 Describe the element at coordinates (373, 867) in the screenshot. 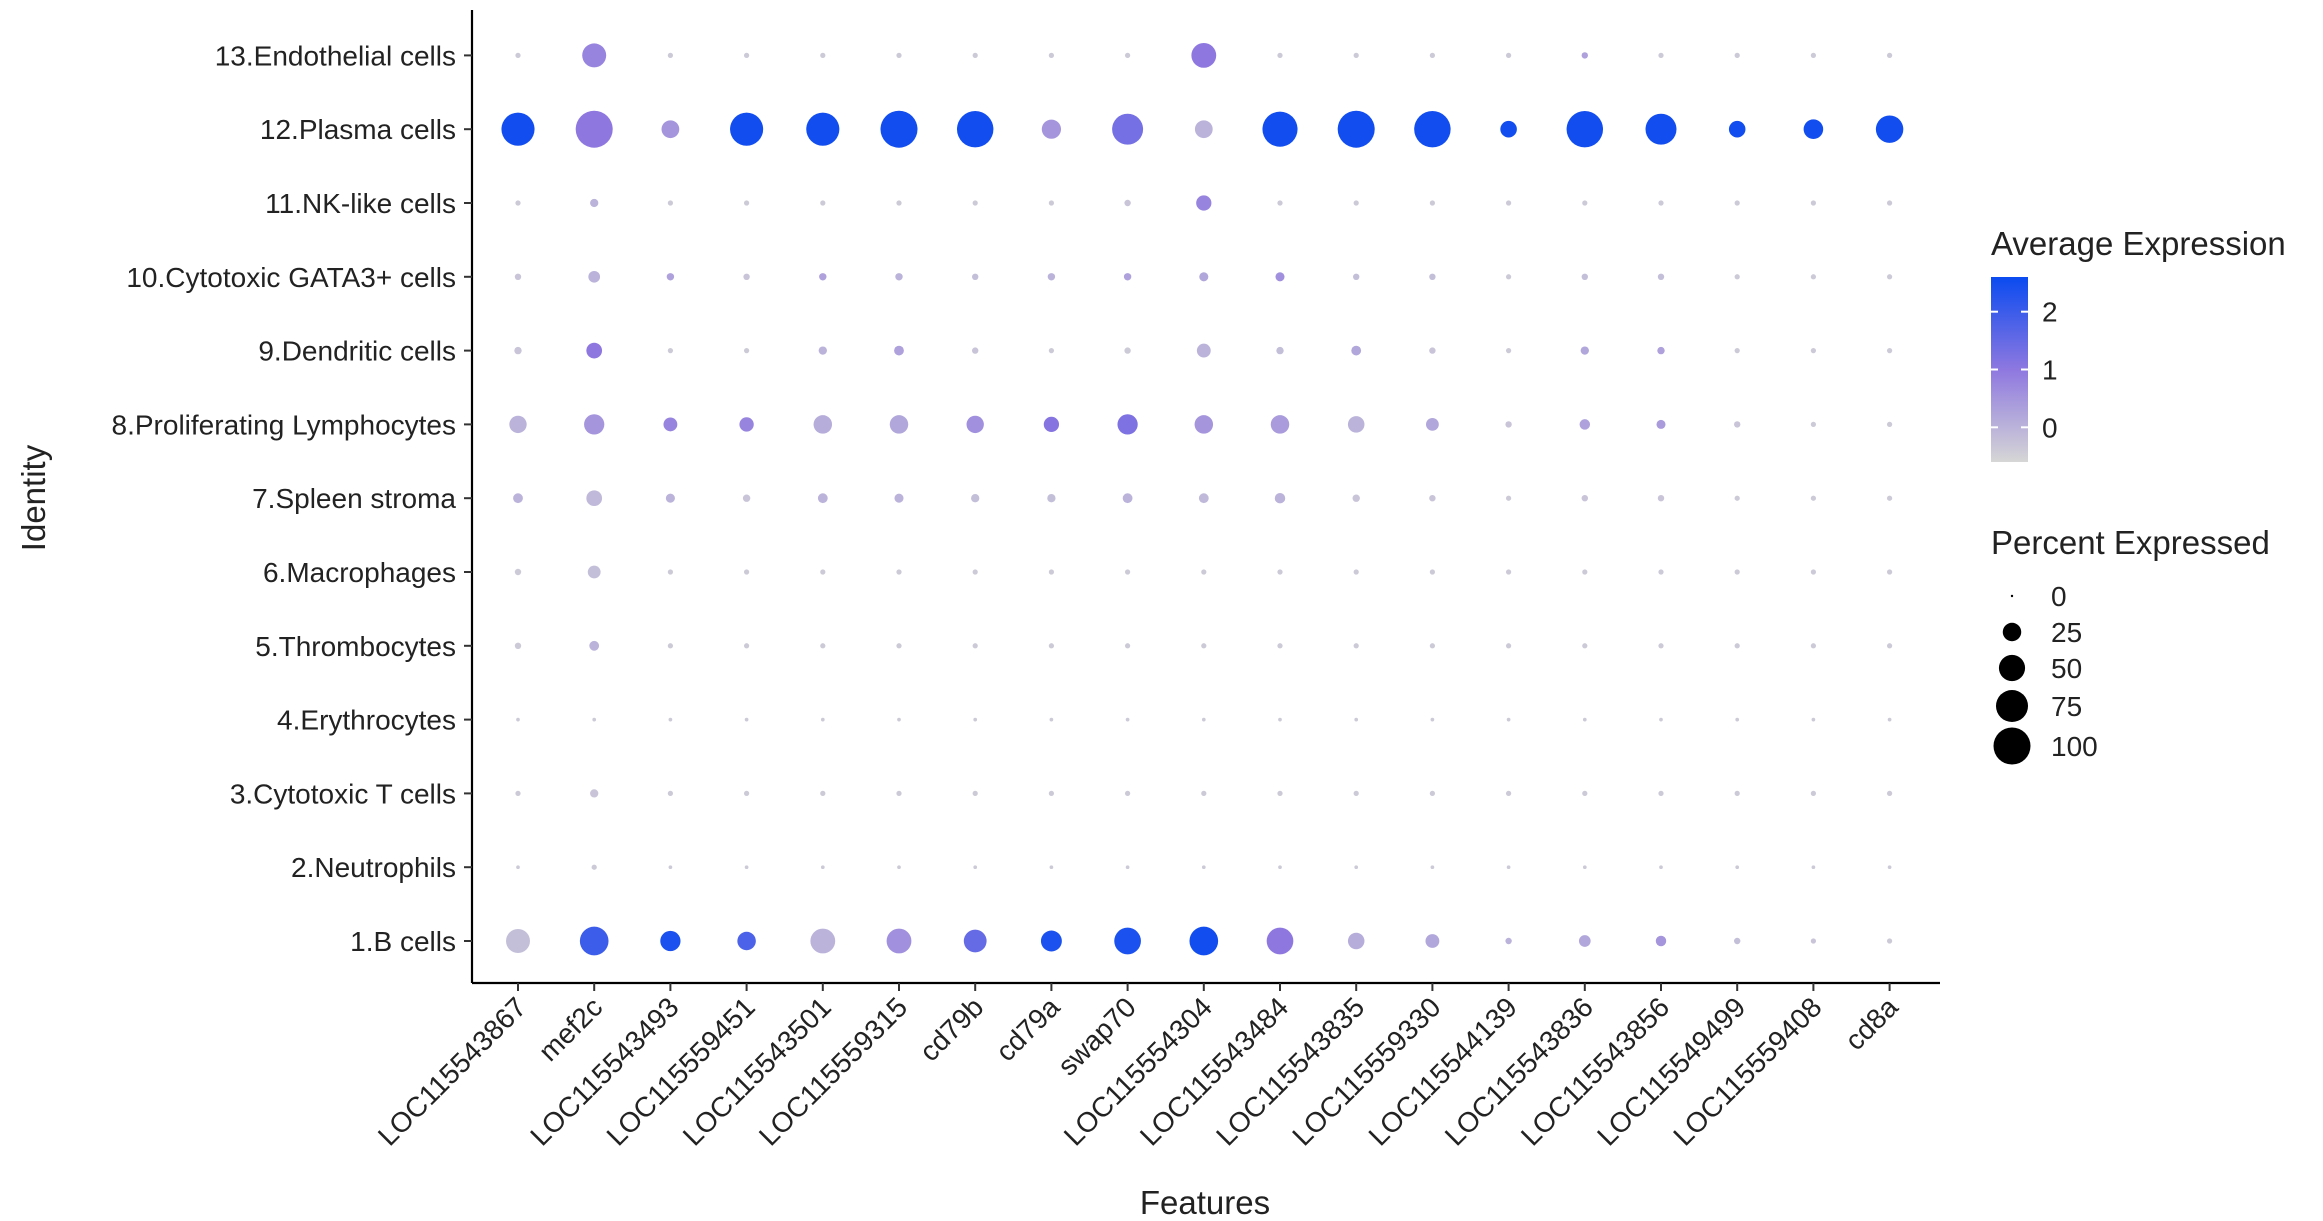

I see `y-tick-label: 2.Neutrophils` at that location.